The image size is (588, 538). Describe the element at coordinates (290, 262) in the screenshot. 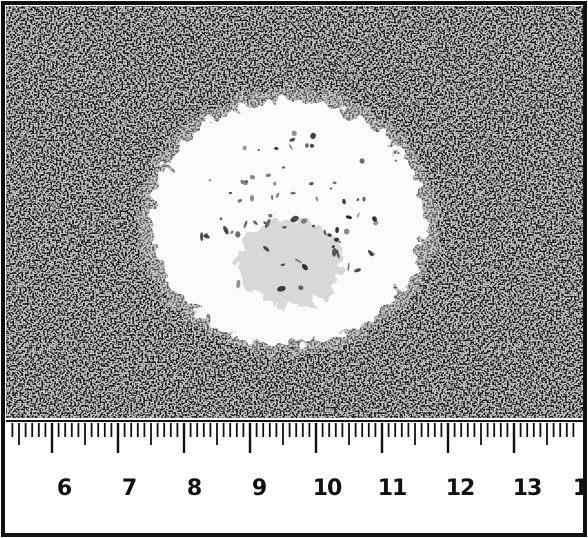

I see `specimen-center-texture` at that location.